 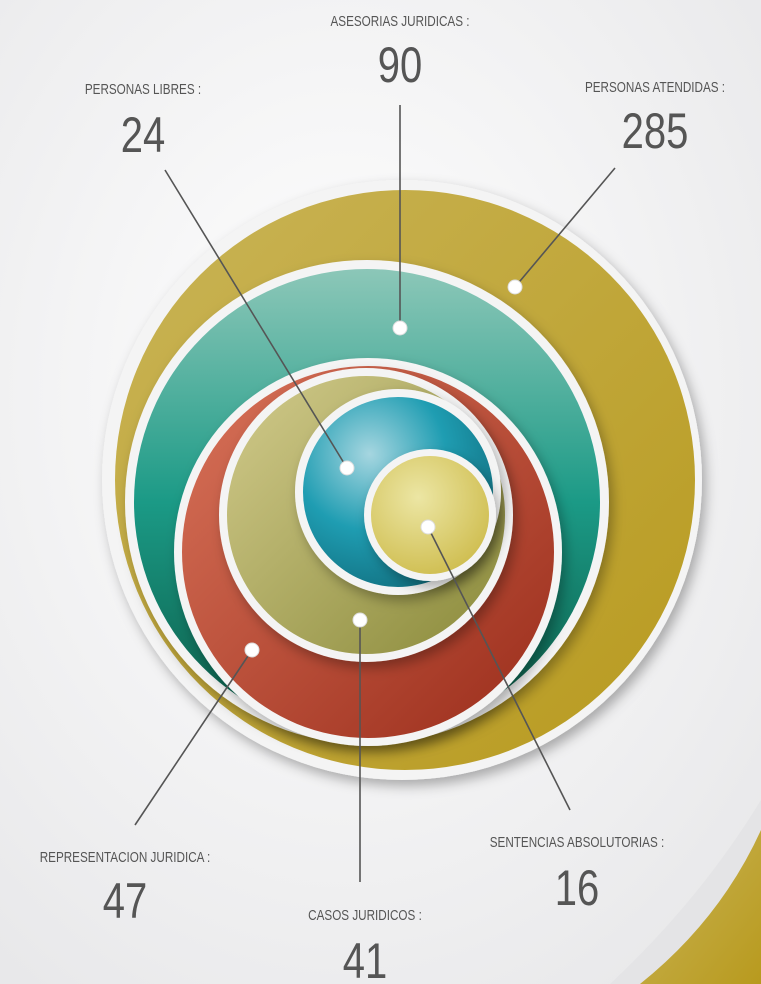 I want to click on item-value: 16, so click(x=577, y=888).